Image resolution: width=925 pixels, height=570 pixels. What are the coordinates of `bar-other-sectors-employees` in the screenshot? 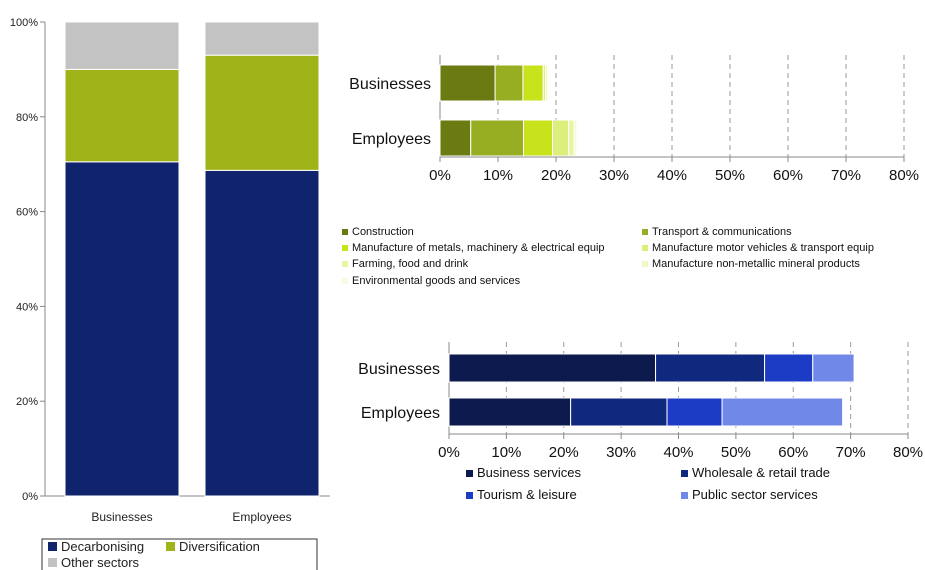 It's located at (262, 38).